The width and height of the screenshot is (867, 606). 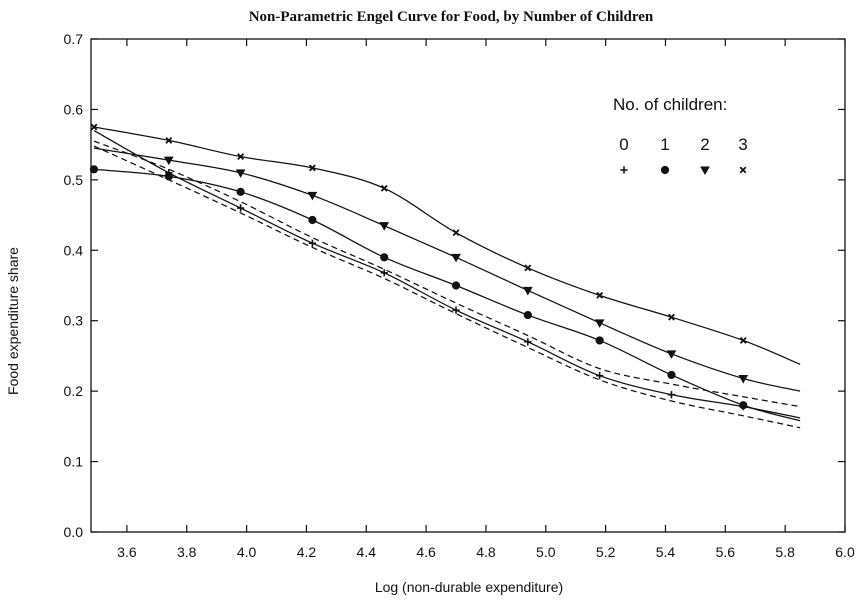 What do you see at coordinates (74, 321) in the screenshot?
I see `y-tick-label: 0.3` at bounding box center [74, 321].